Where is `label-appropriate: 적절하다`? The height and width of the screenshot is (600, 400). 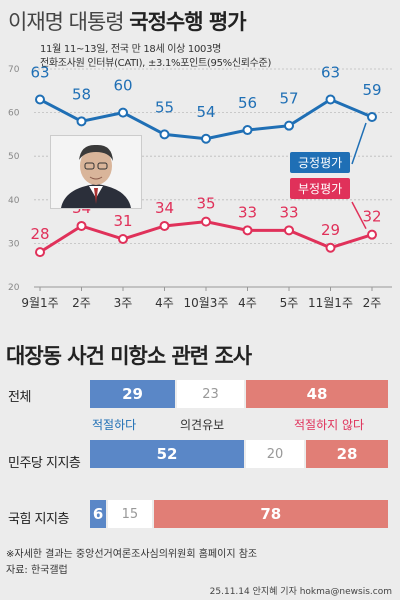
label-appropriate: 적절하다 is located at coordinates (114, 425).